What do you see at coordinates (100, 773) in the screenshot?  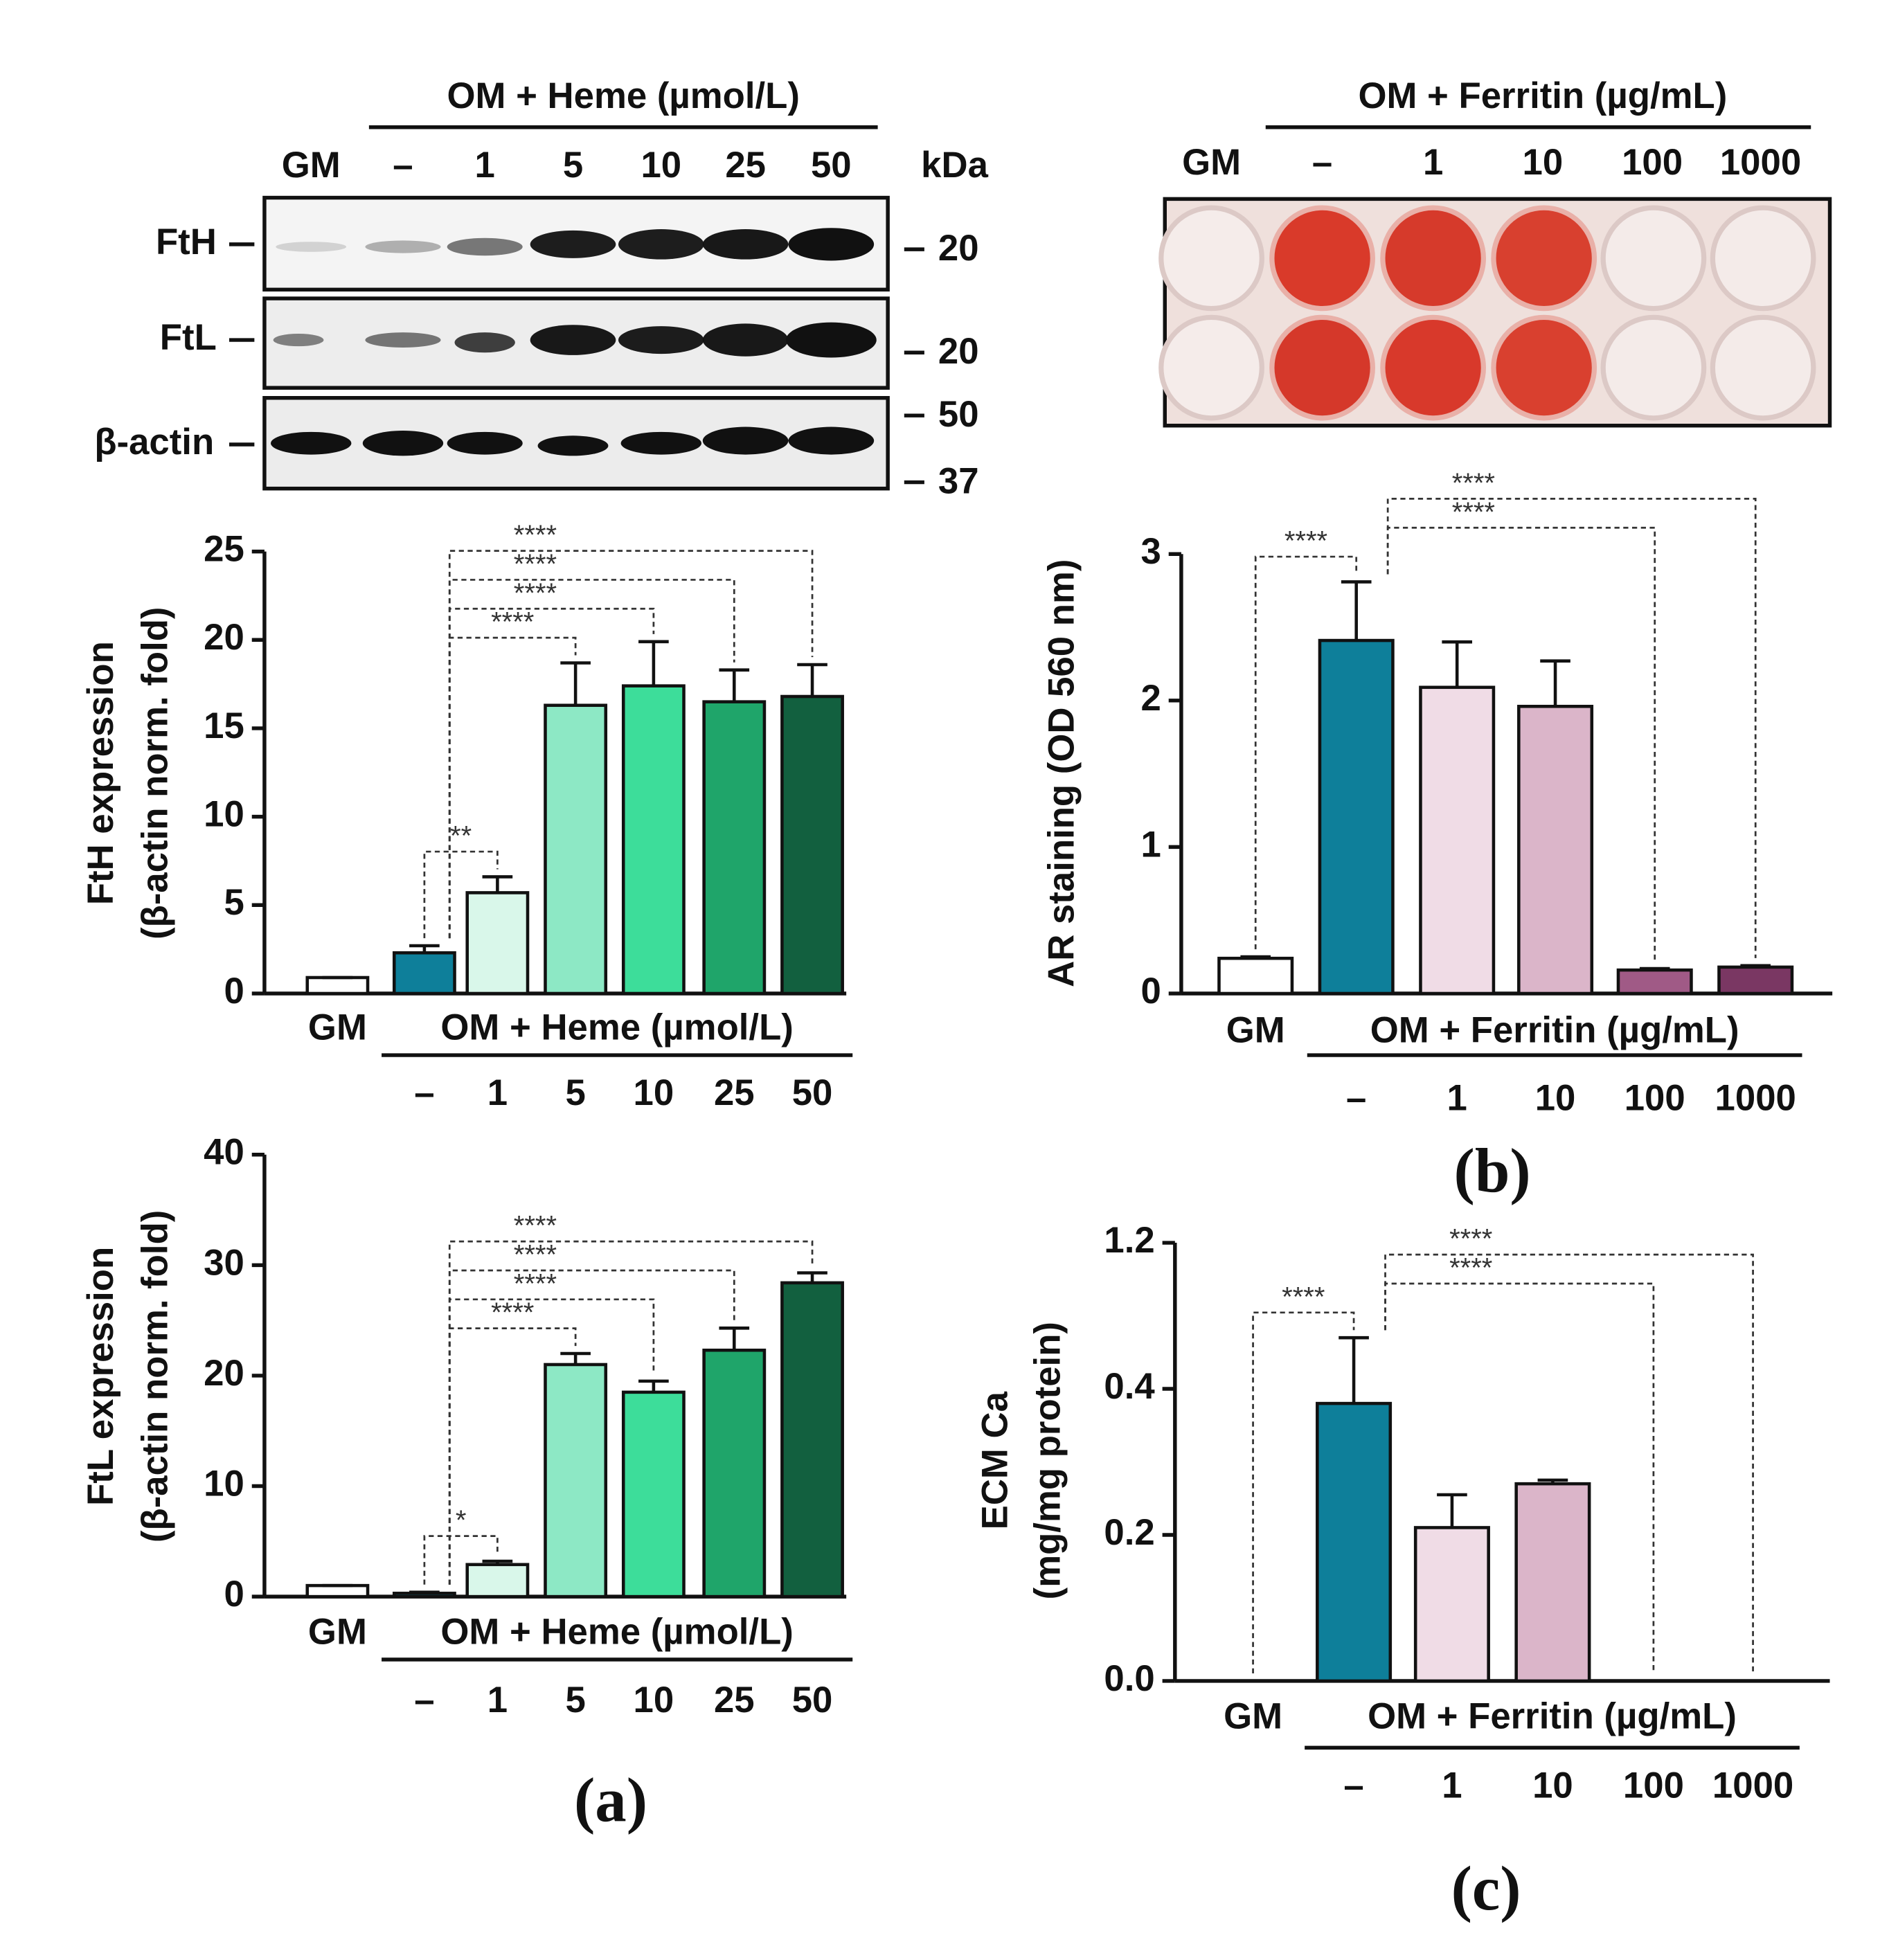 I see `y-axis-label: FtH expression` at bounding box center [100, 773].